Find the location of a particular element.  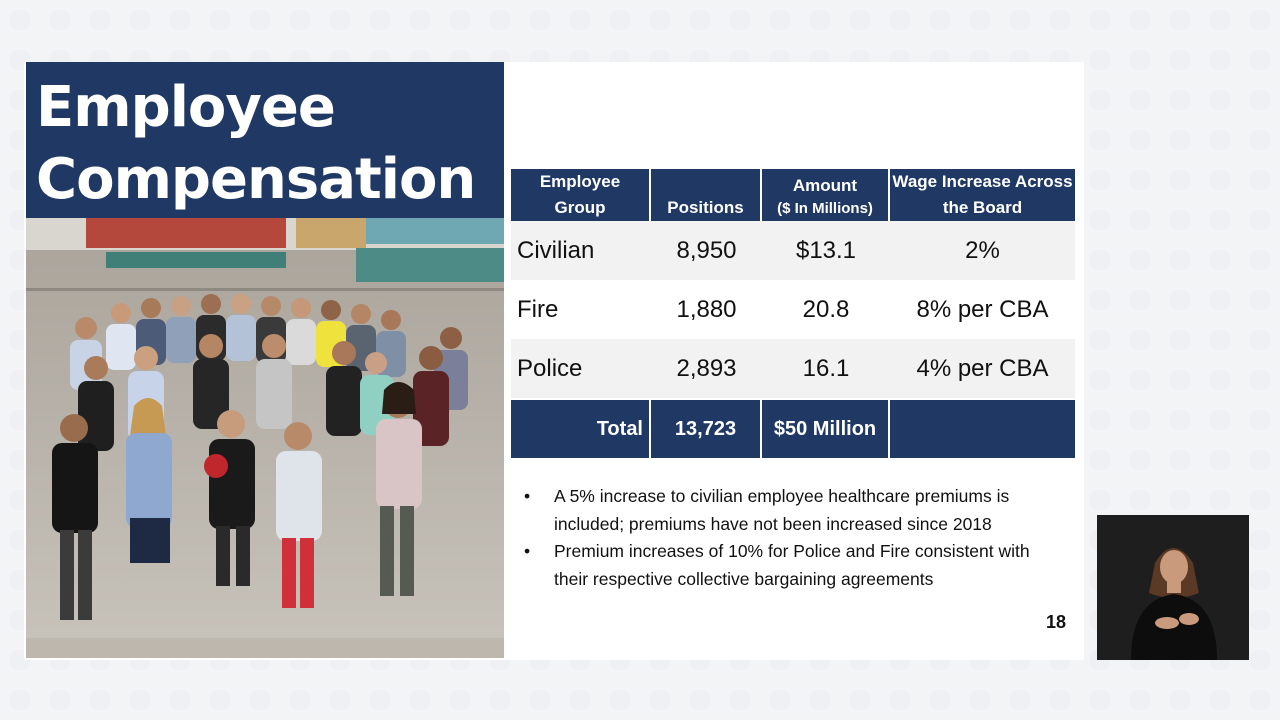

cell-amount: $13.1 is located at coordinates (826, 250).